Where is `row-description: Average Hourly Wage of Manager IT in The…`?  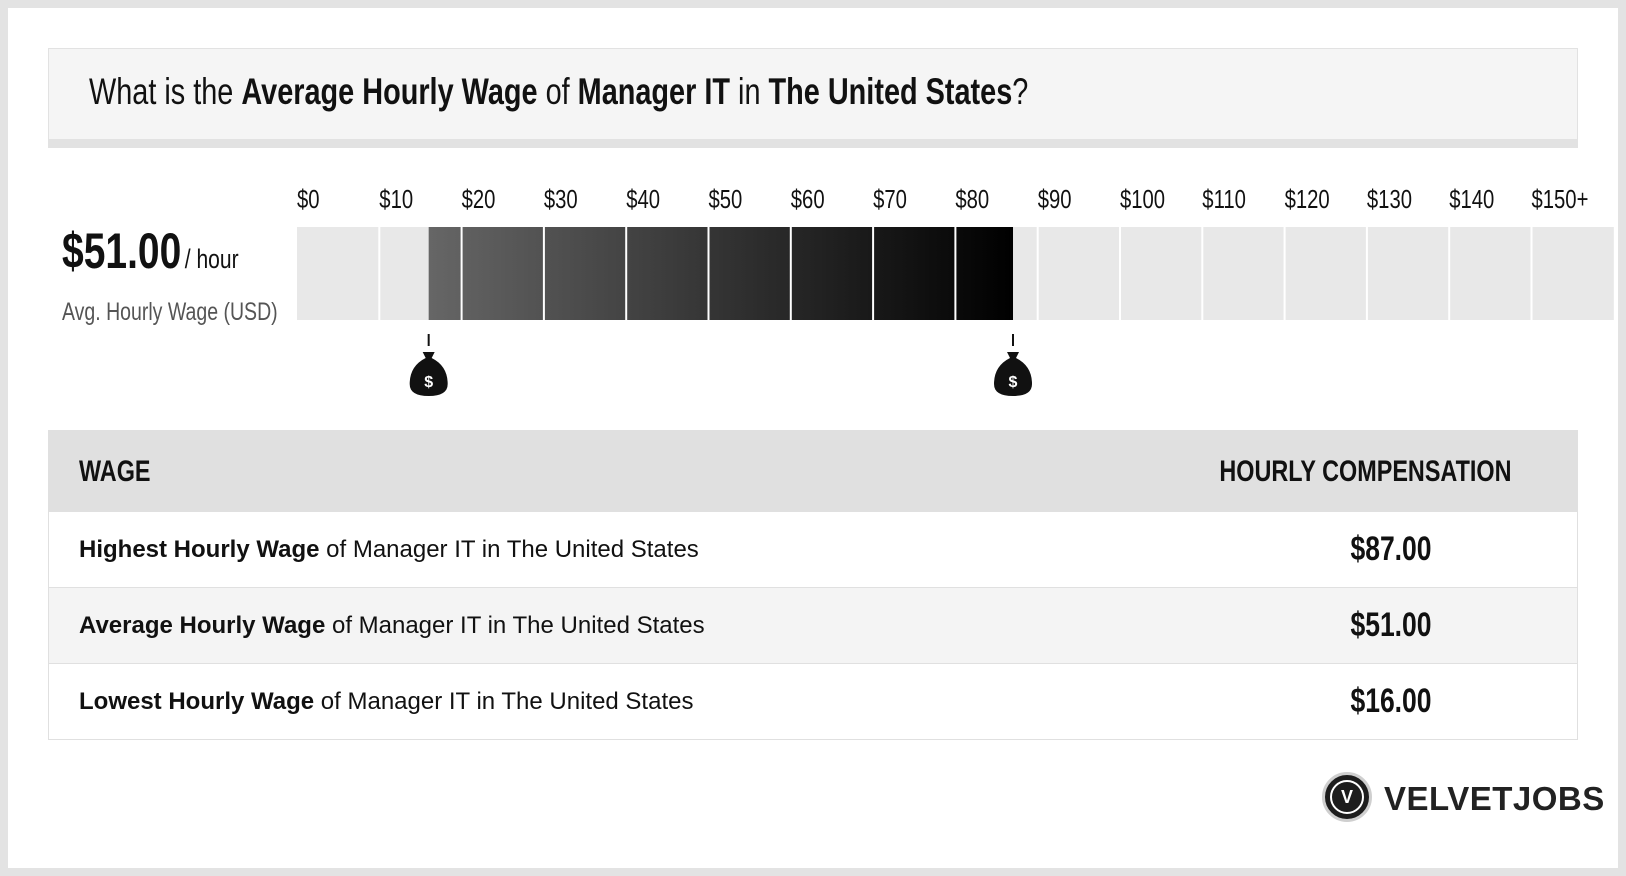
row-description: Average Hourly Wage of Manager IT in The… is located at coordinates (392, 626).